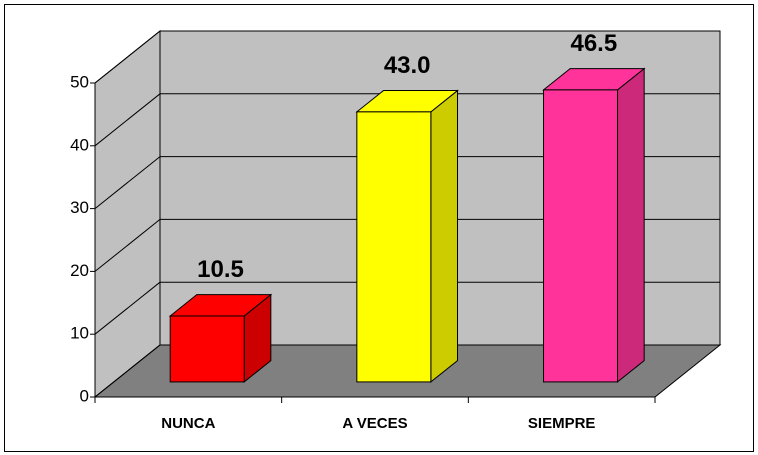 Image resolution: width=758 pixels, height=455 pixels. What do you see at coordinates (593, 43) in the screenshot?
I see `value-label: 46.5` at bounding box center [593, 43].